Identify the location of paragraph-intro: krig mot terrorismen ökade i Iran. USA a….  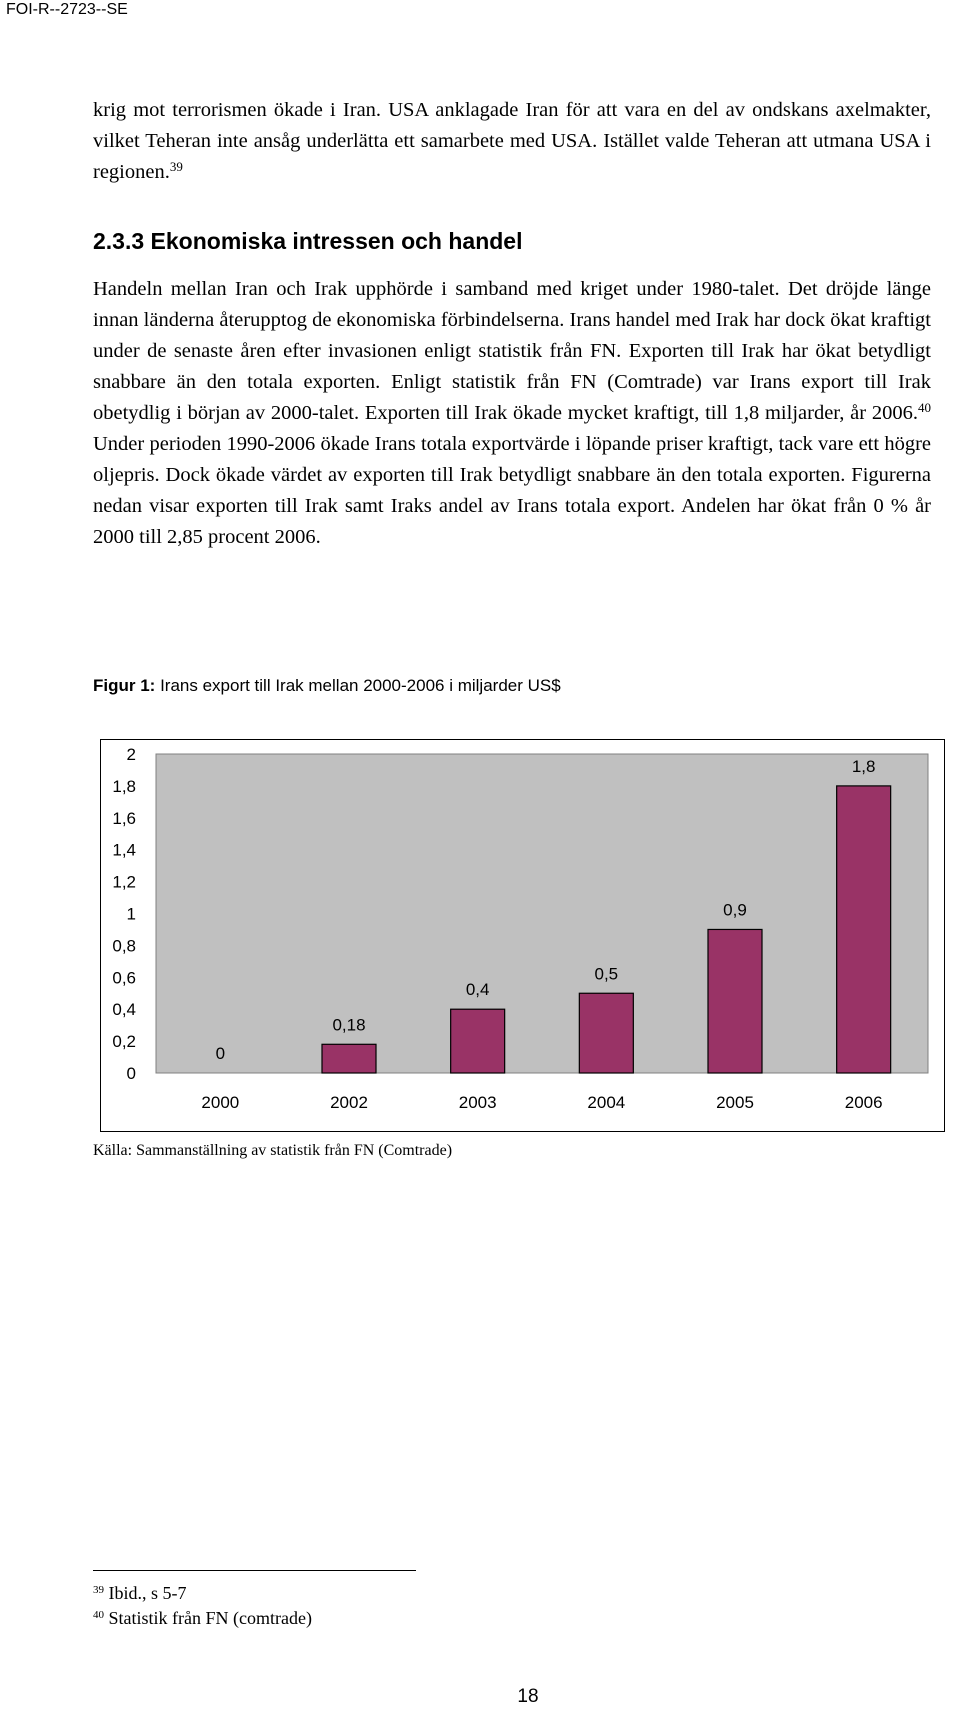
(512, 141).